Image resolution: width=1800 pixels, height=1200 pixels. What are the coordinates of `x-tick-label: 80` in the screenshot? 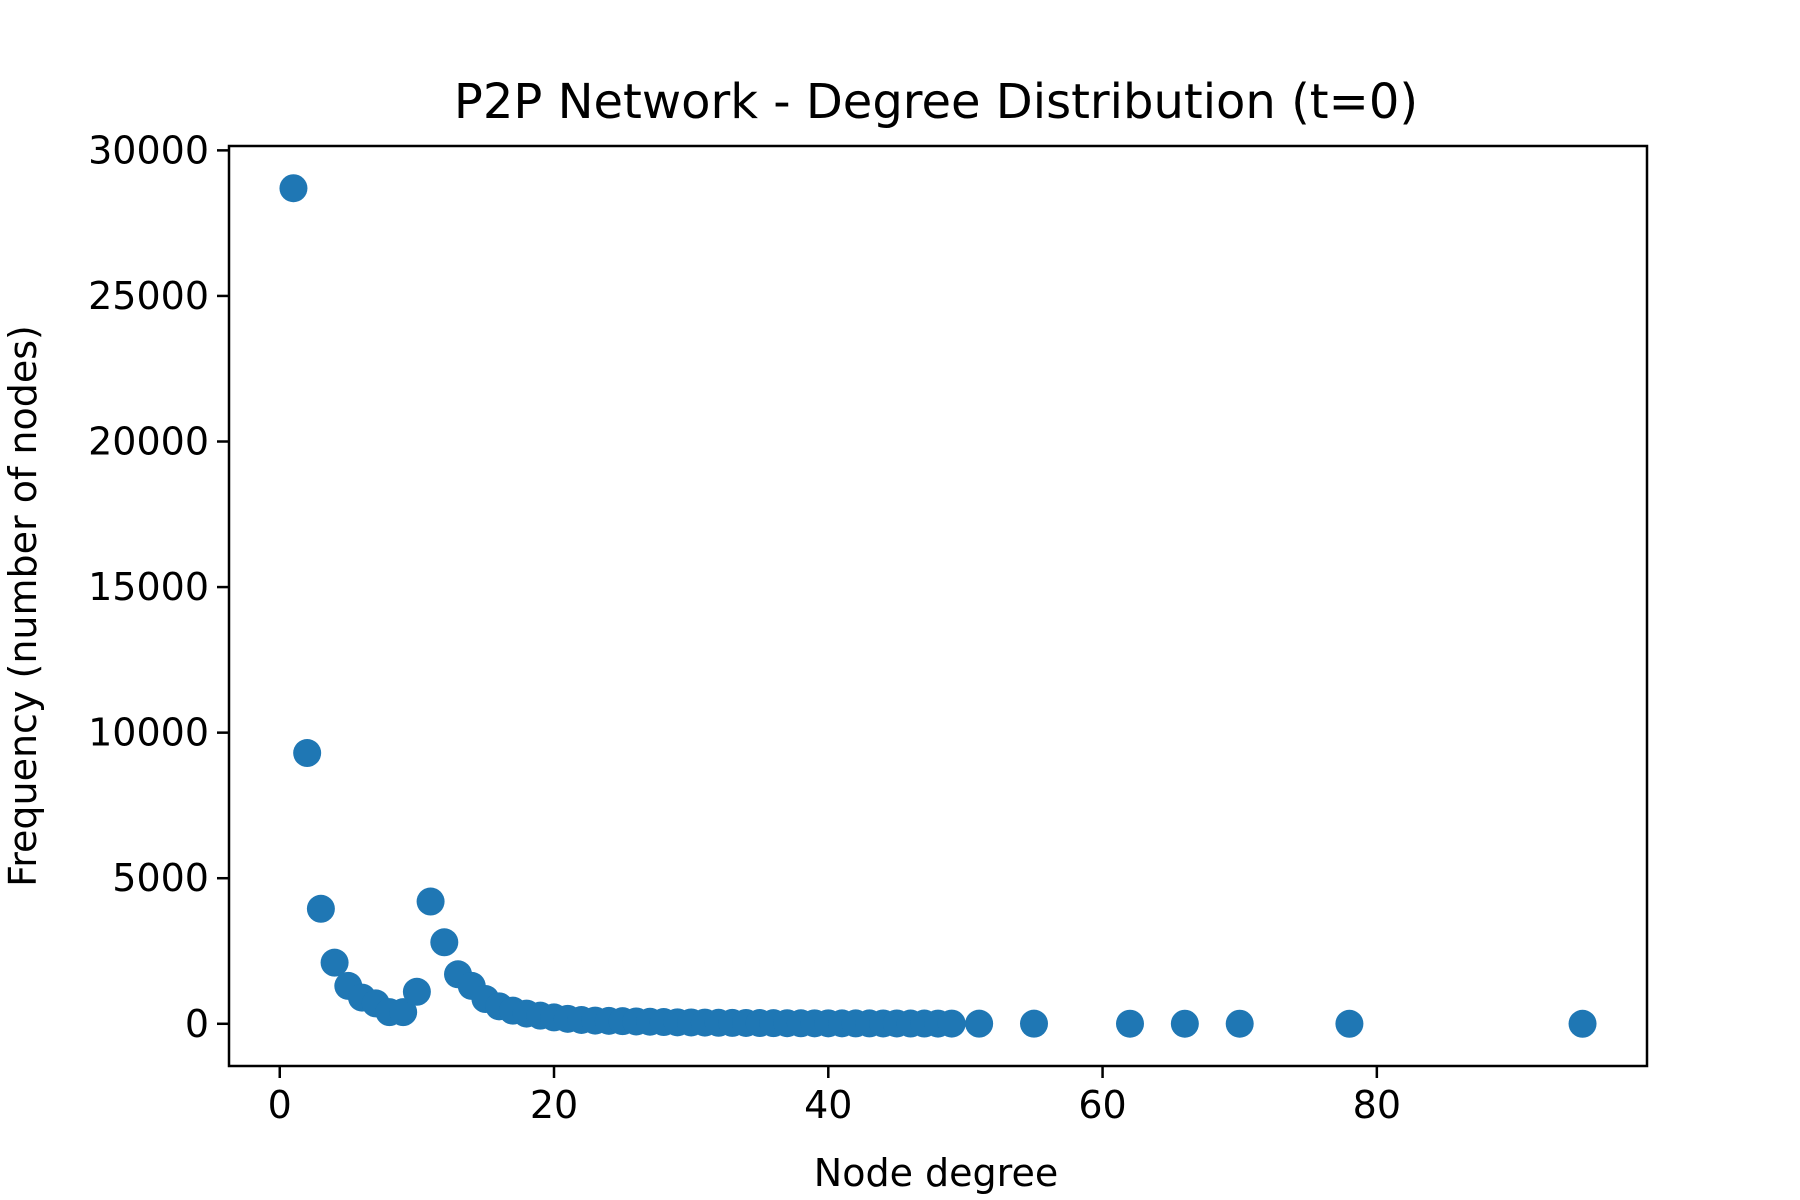 It's located at (1377, 1105).